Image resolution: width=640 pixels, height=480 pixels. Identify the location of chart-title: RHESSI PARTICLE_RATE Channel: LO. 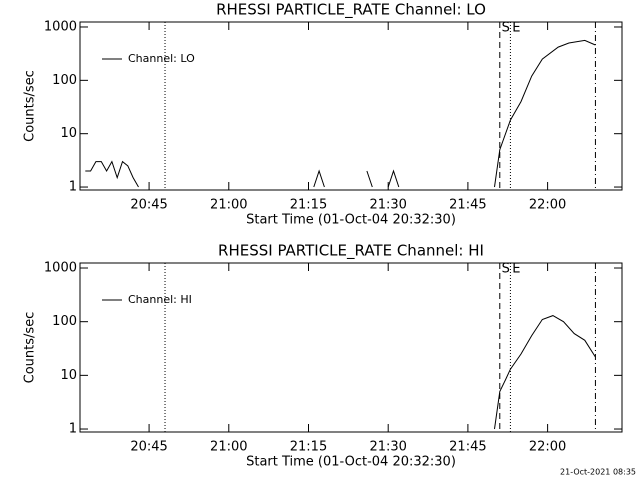
(351, 10).